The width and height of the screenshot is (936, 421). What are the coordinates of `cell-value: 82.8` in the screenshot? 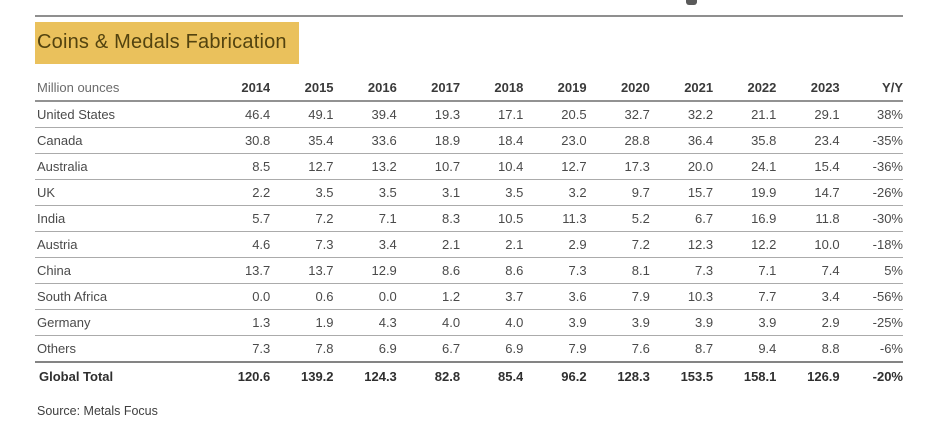 It's located at (447, 376).